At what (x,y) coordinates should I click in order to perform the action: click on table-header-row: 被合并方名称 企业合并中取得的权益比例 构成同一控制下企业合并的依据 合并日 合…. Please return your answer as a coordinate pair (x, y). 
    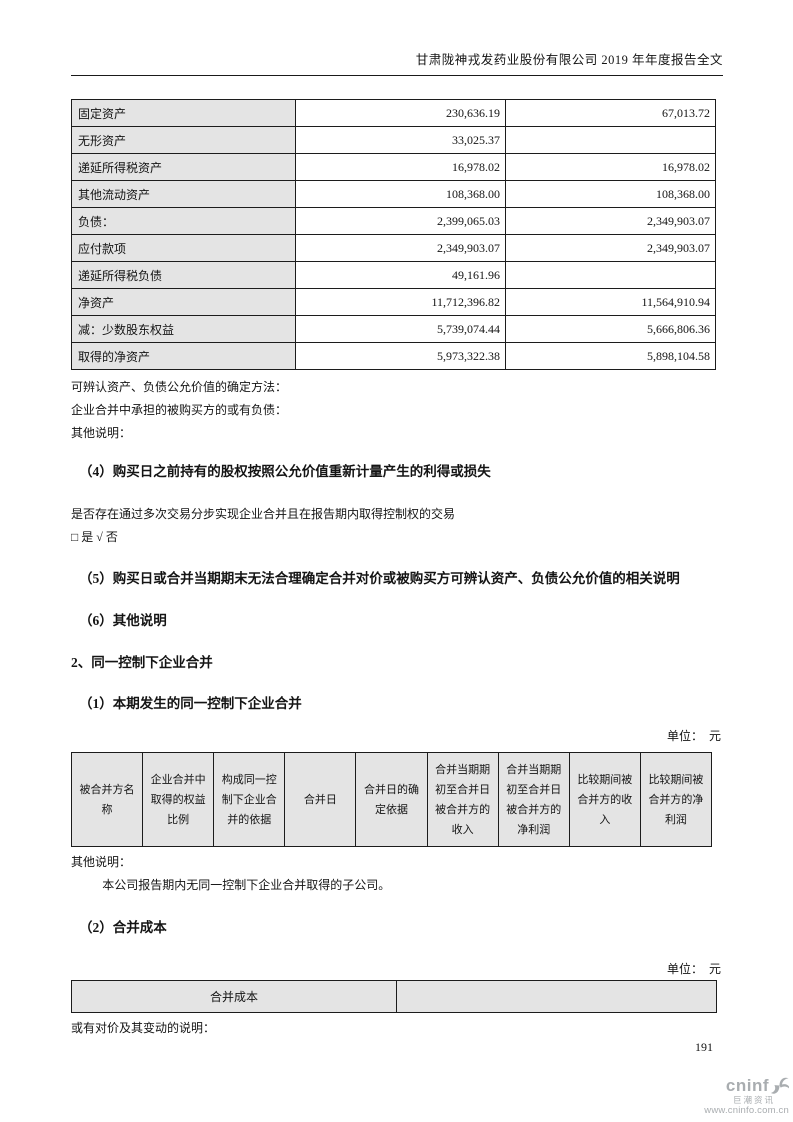
    Looking at the image, I should click on (391, 799).